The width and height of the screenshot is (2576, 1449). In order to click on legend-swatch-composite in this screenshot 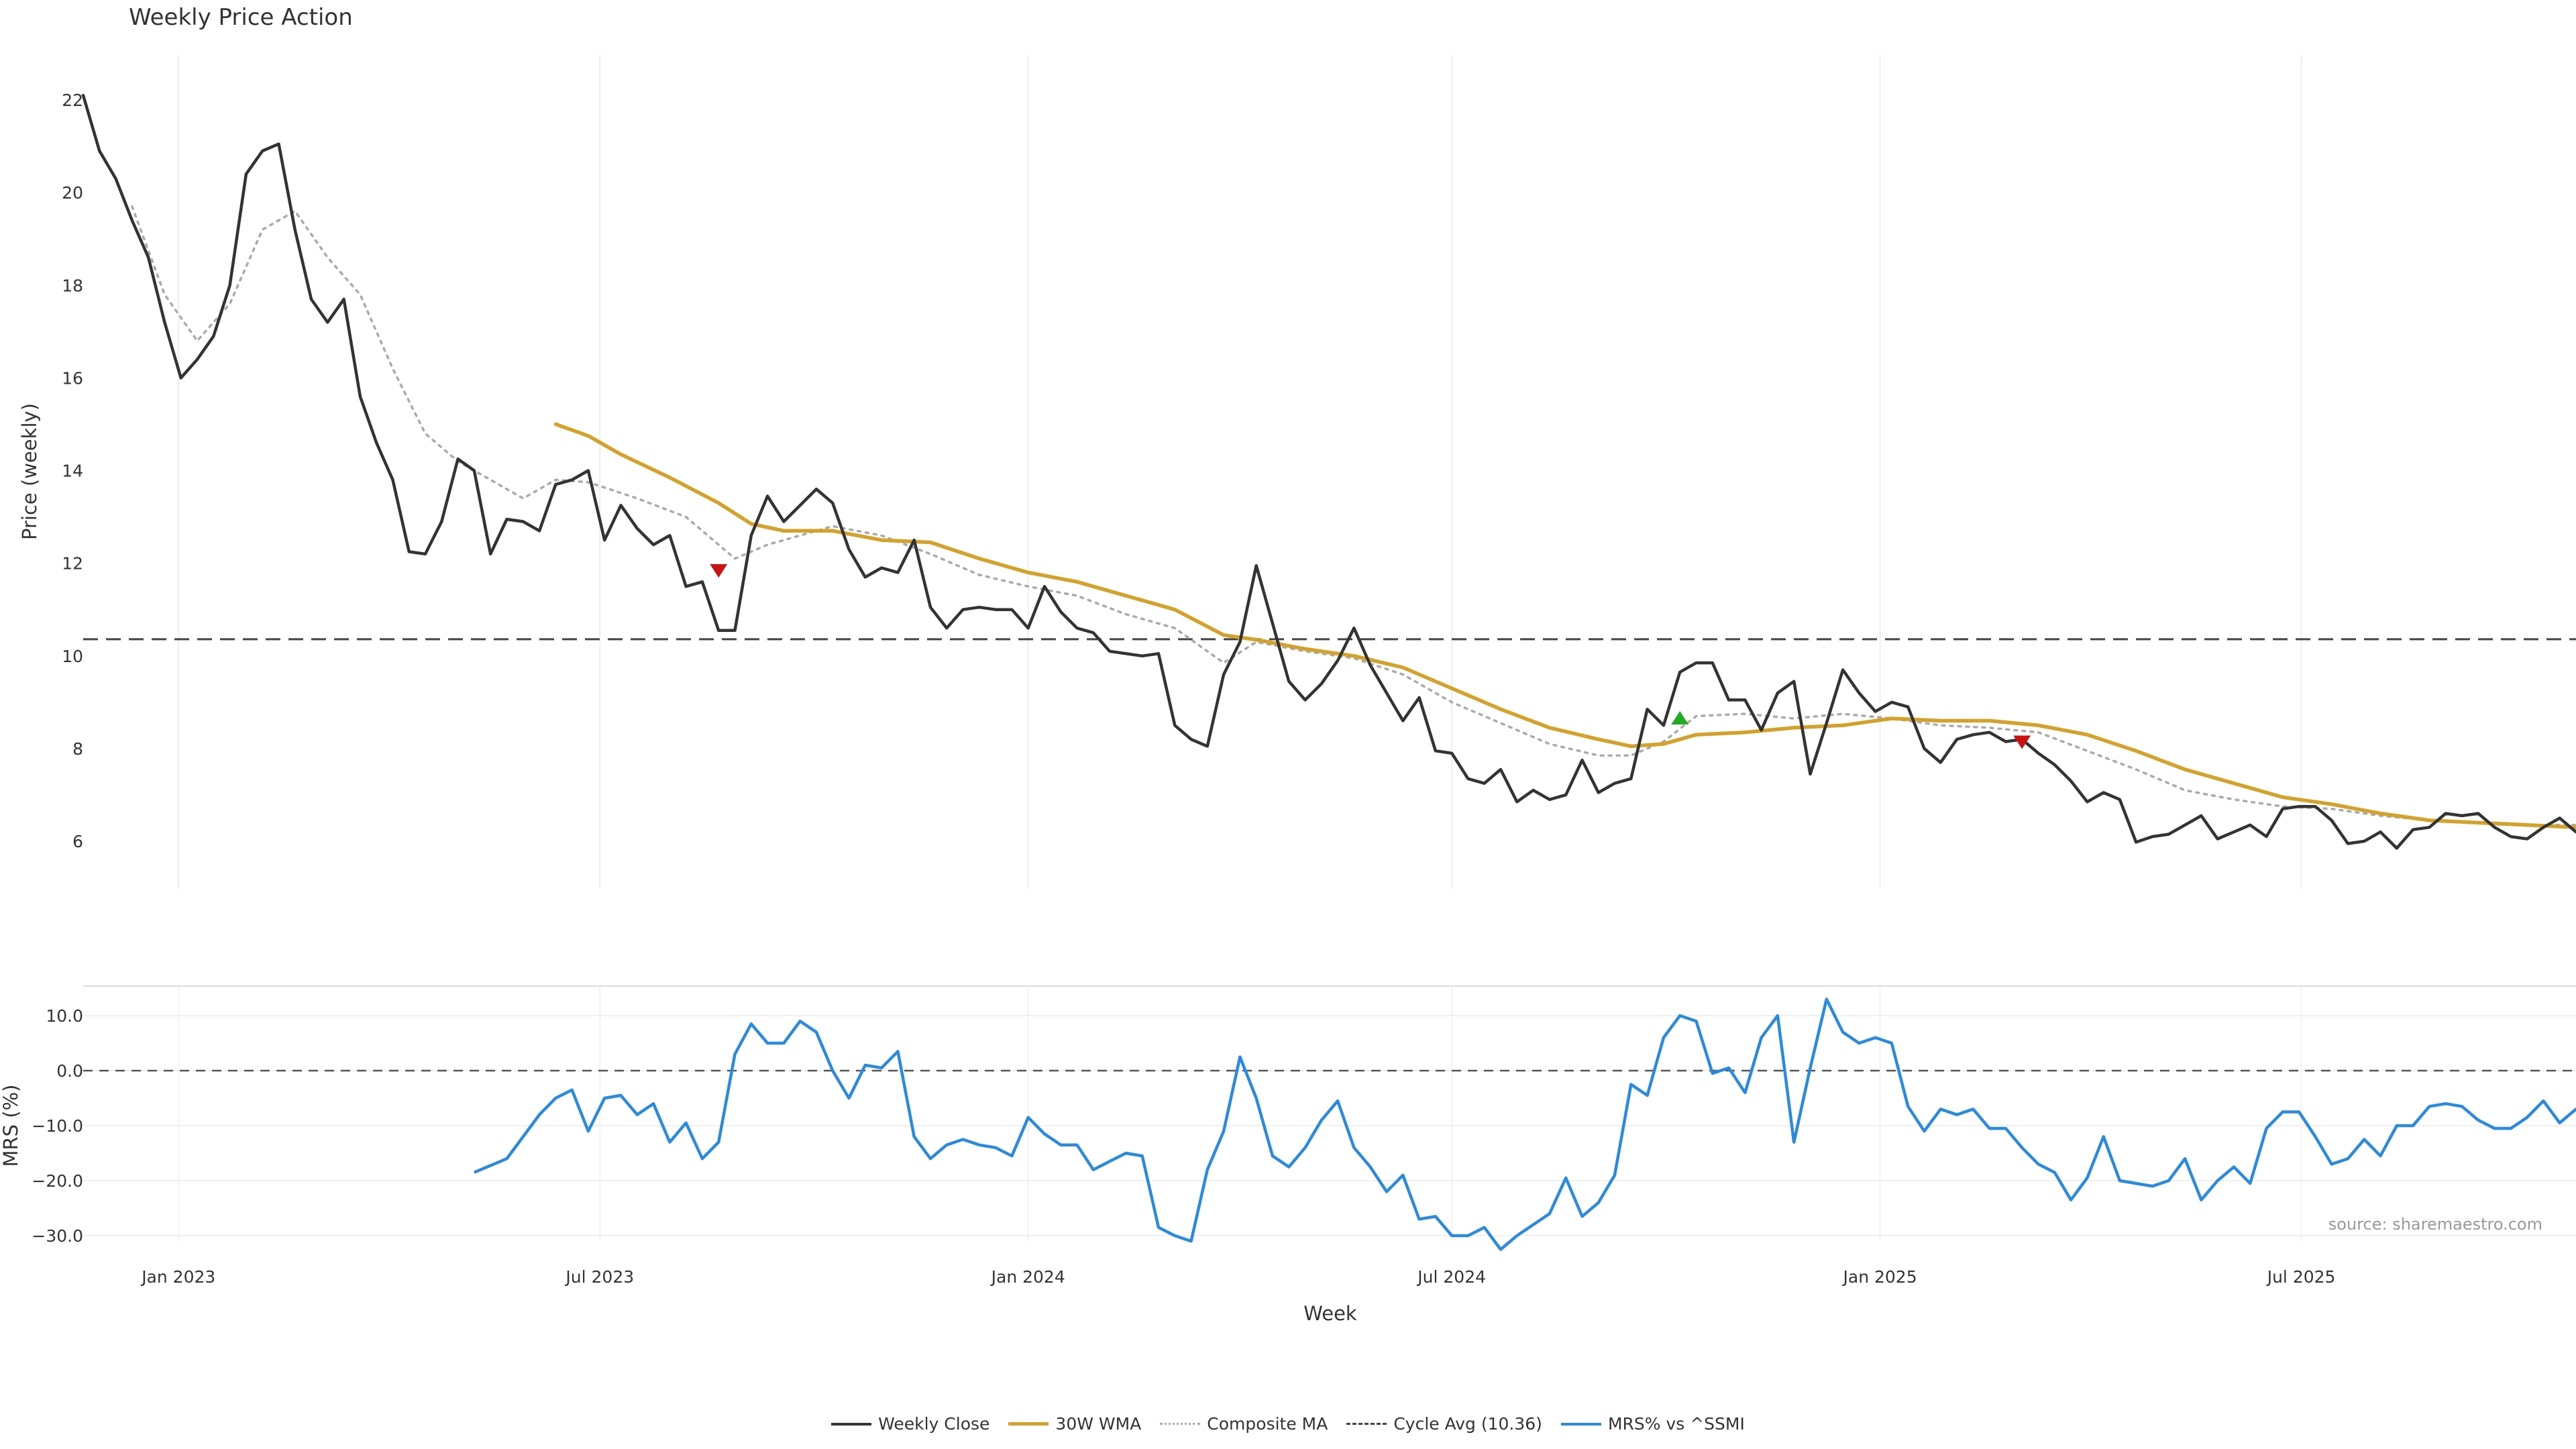, I will do `click(1180, 1424)`.